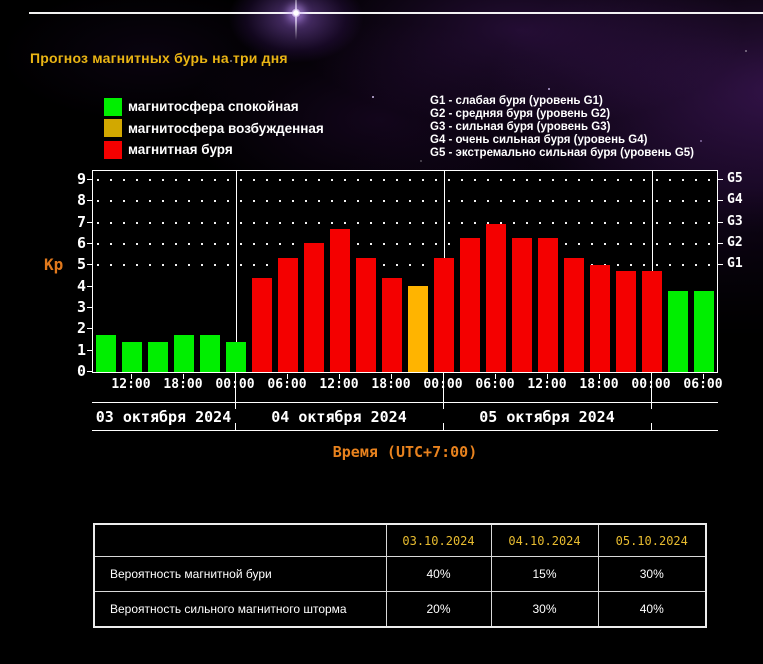  I want to click on time-tick-label: 06:00, so click(703, 384).